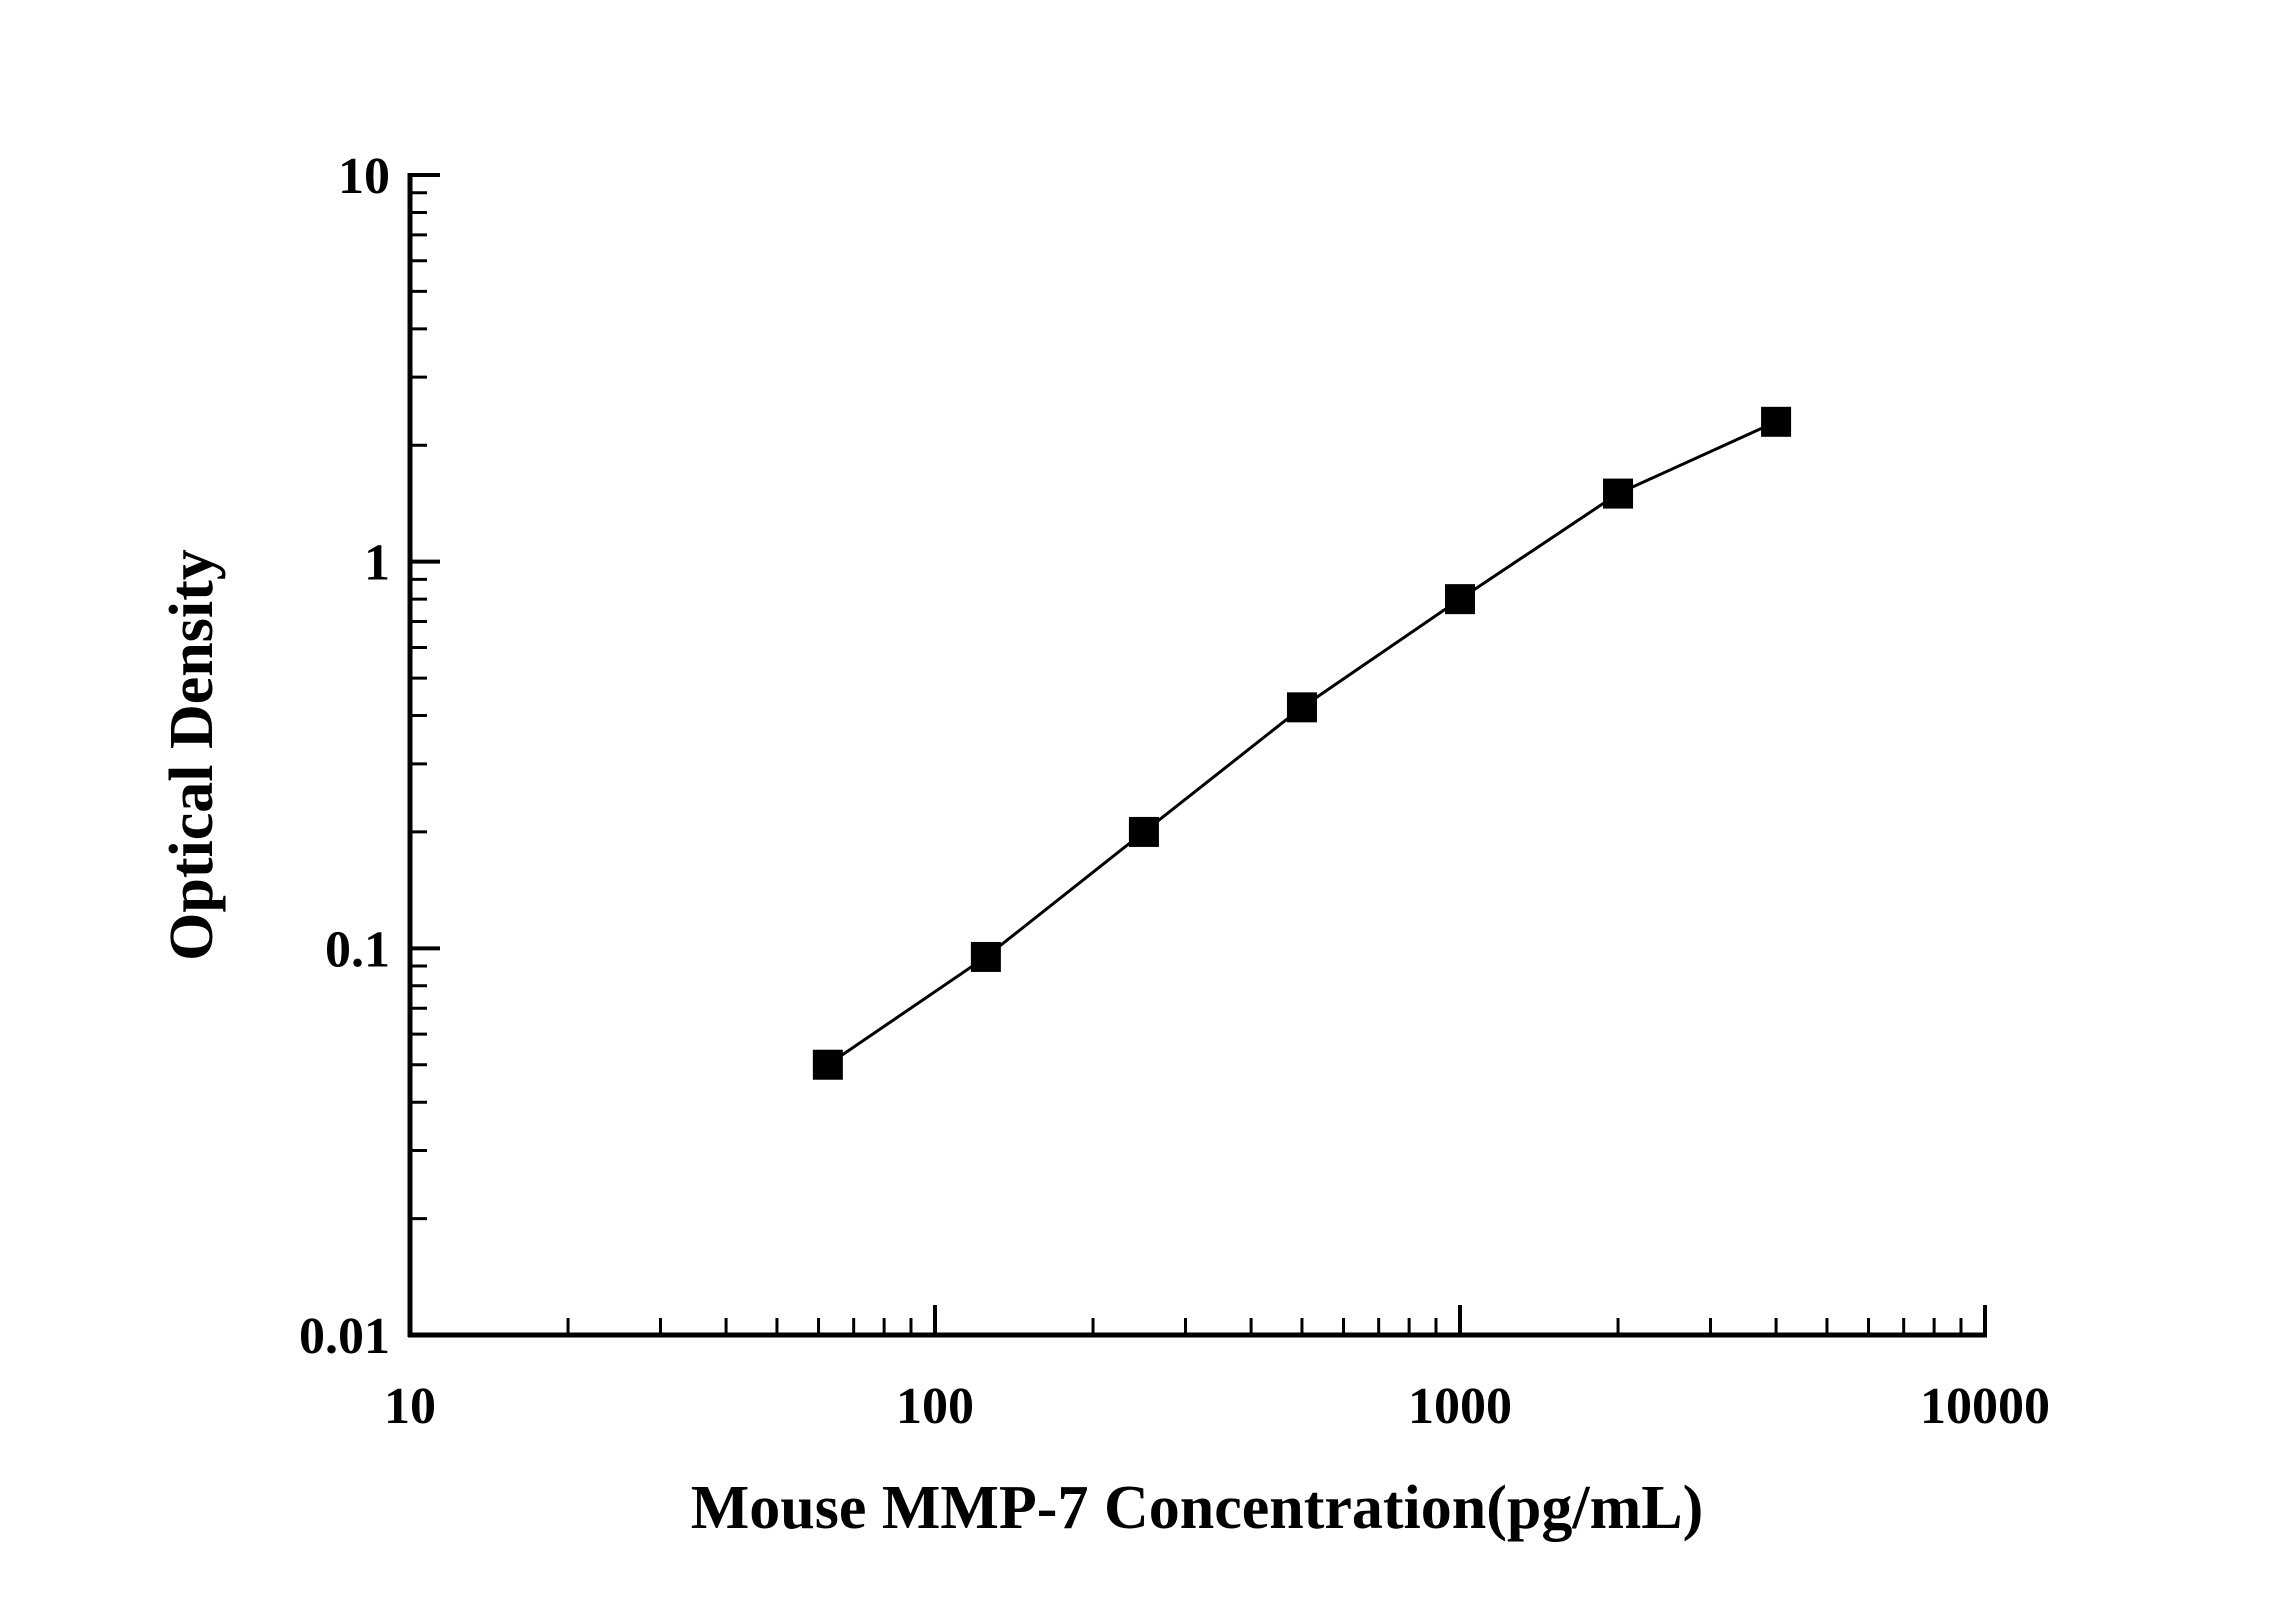 The width and height of the screenshot is (2296, 1604). What do you see at coordinates (410, 1406) in the screenshot?
I see `x-tick-label: 10` at bounding box center [410, 1406].